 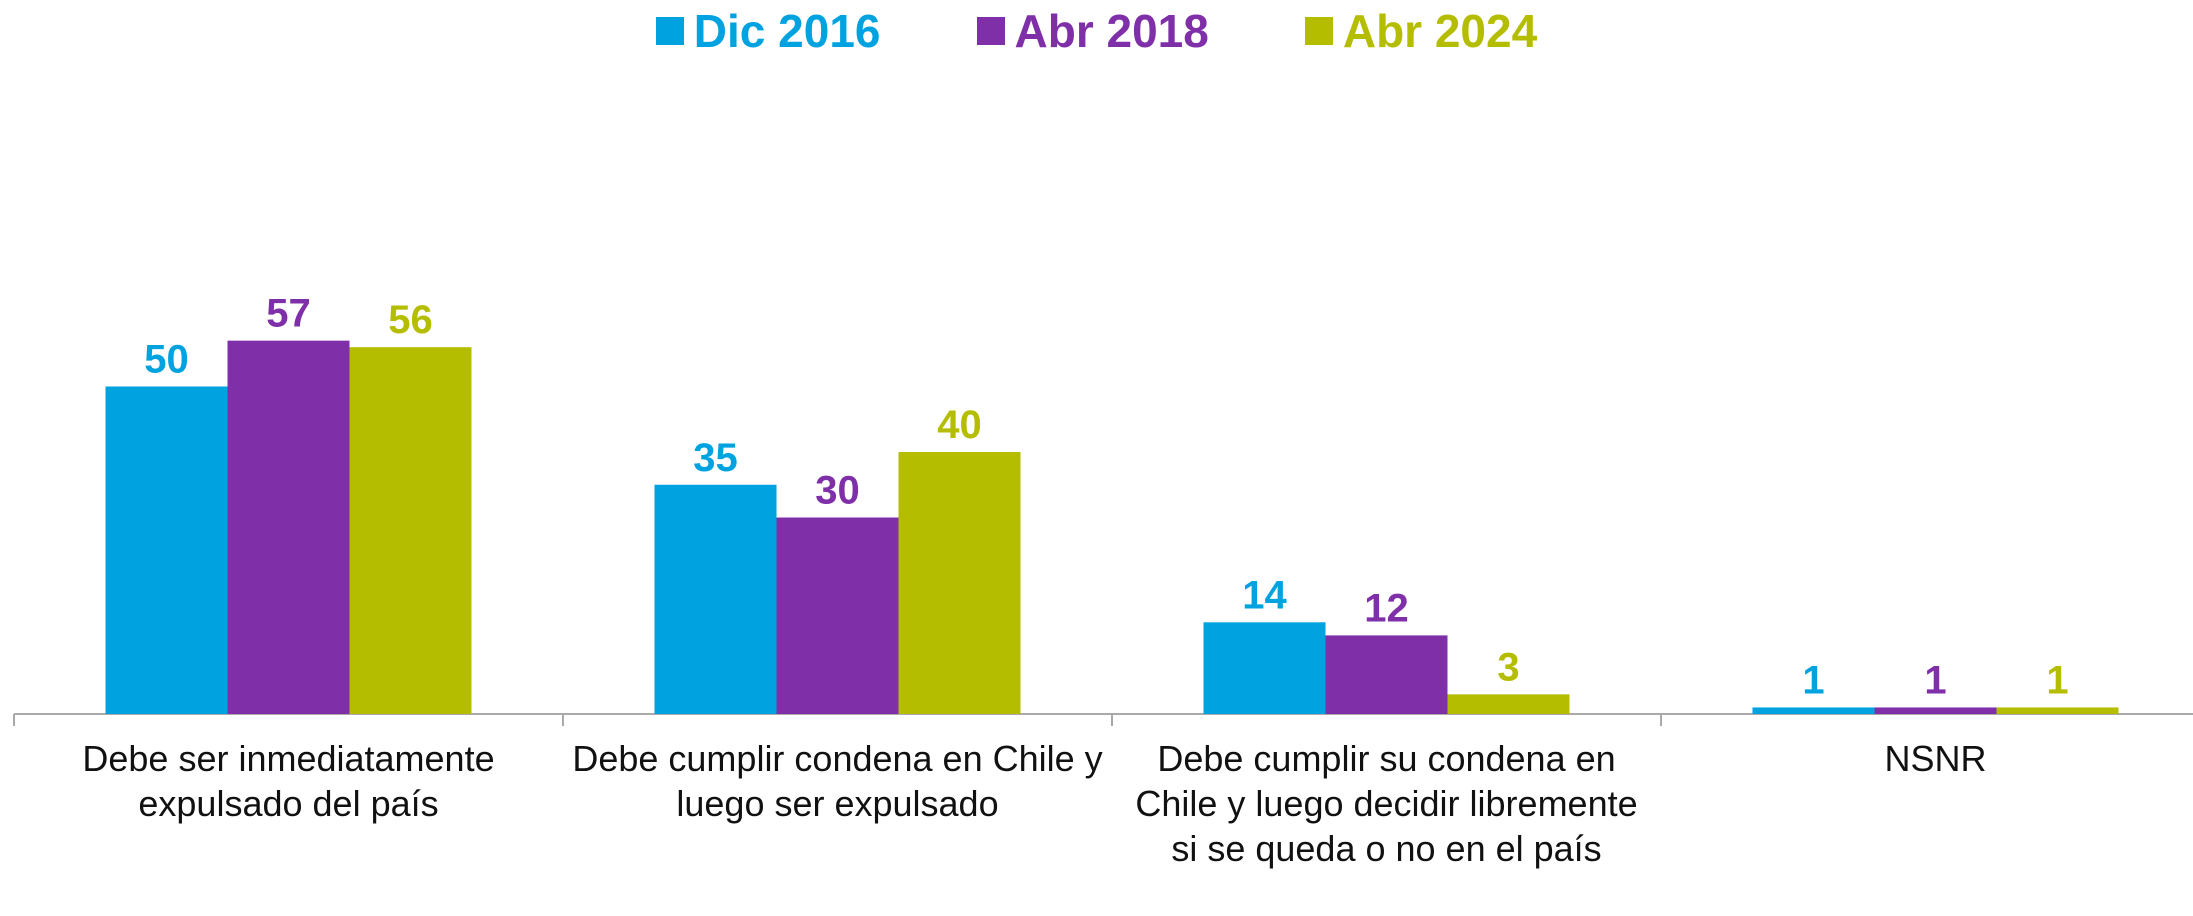 What do you see at coordinates (1935, 758) in the screenshot?
I see `x-tick-label: NSNR` at bounding box center [1935, 758].